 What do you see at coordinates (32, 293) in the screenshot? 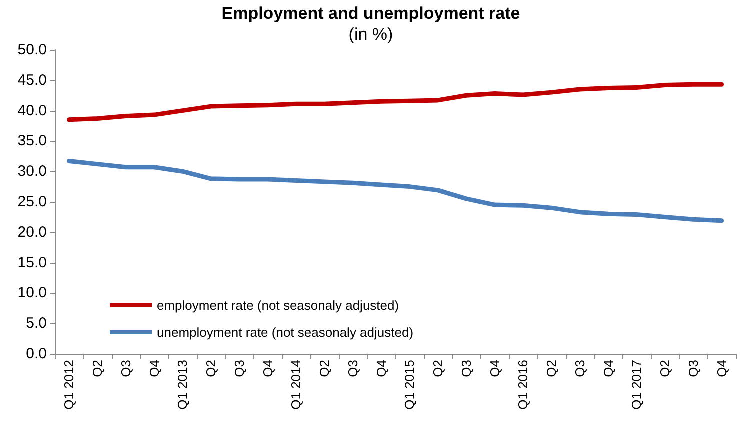
I see `y-tick-label: 10.0` at bounding box center [32, 293].